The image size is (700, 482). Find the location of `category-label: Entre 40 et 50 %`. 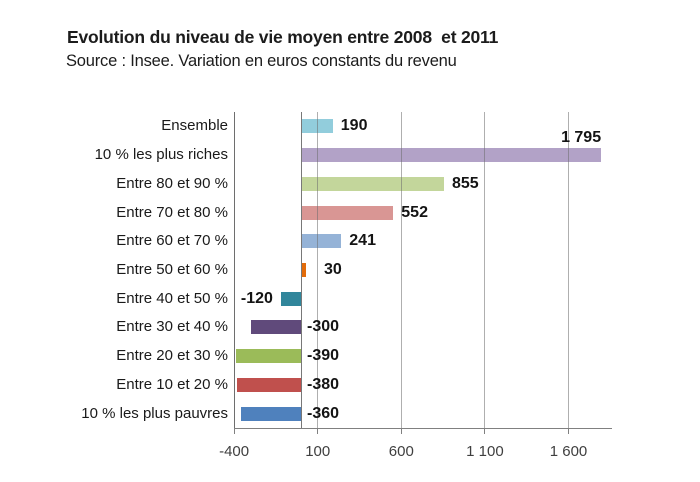

category-label: Entre 40 et 50 % is located at coordinates (172, 298).